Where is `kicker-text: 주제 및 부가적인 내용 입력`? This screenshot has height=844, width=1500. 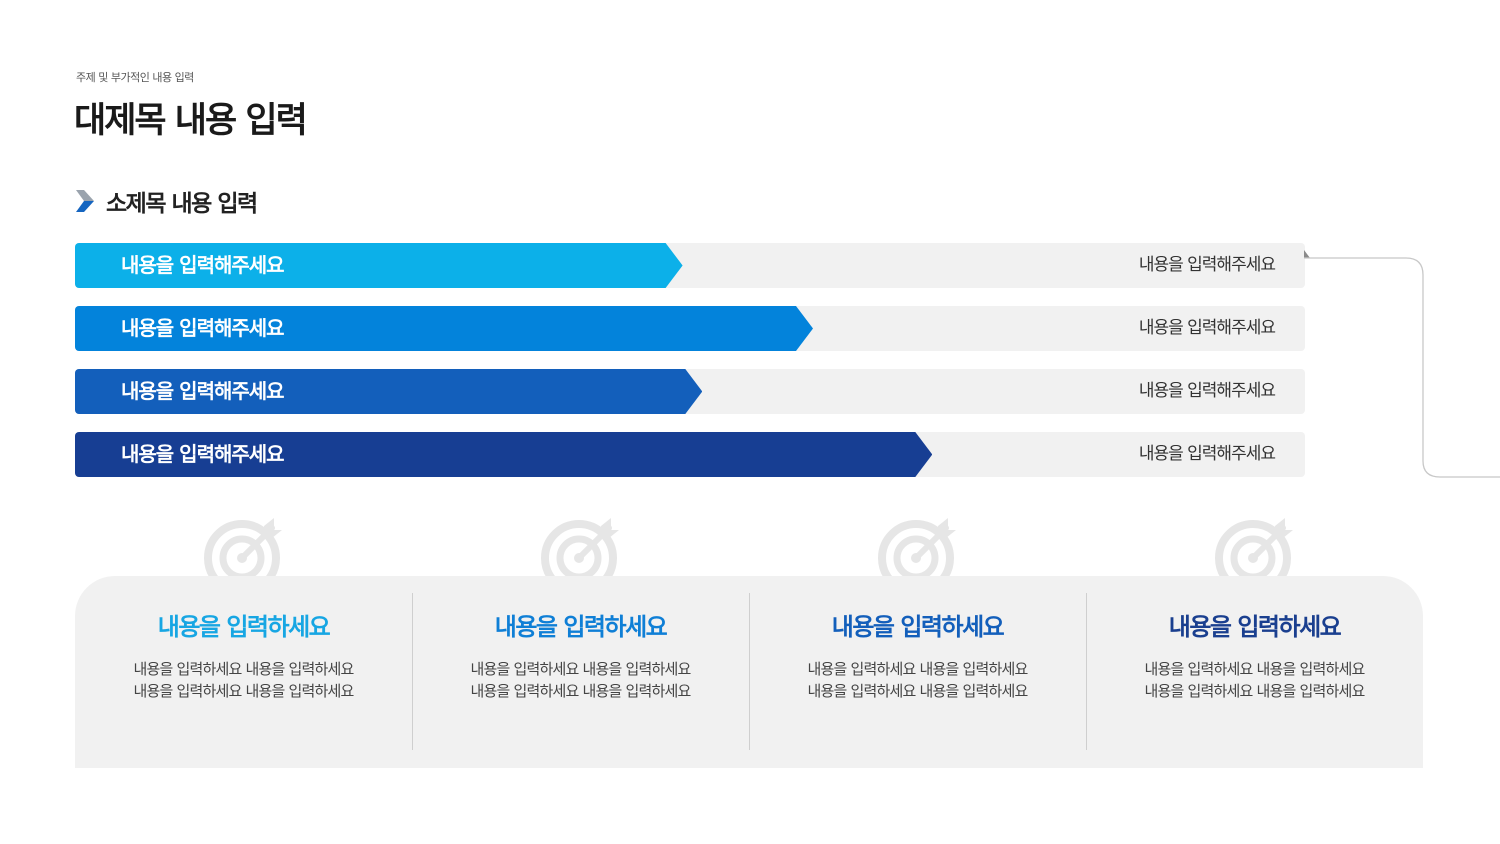
kicker-text: 주제 및 부가적인 내용 입력 is located at coordinates (135, 77).